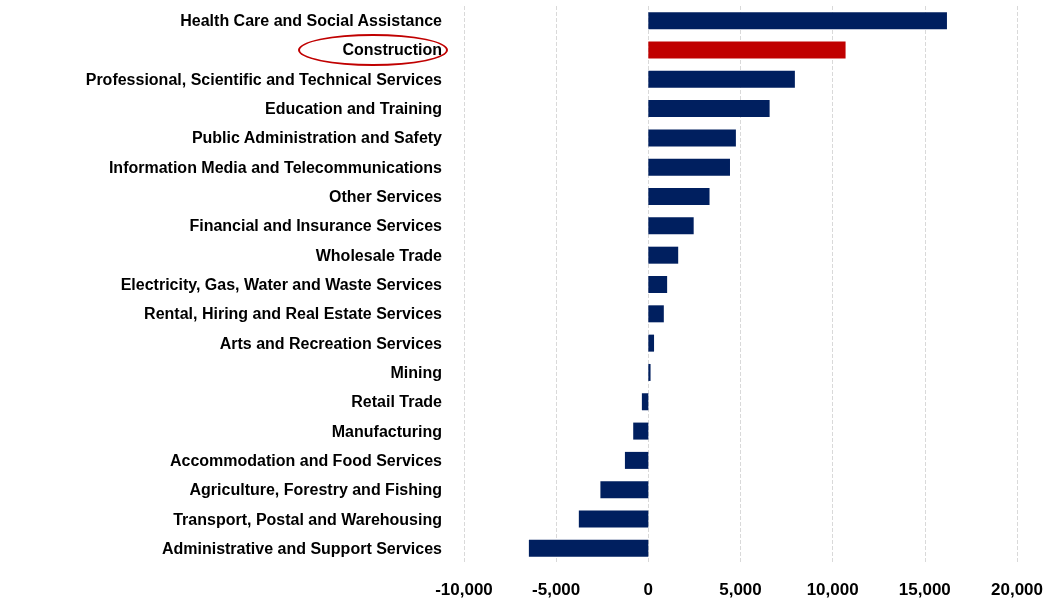 The image size is (1052, 607). What do you see at coordinates (740, 589) in the screenshot?
I see `x-tick-label: 5,000` at bounding box center [740, 589].